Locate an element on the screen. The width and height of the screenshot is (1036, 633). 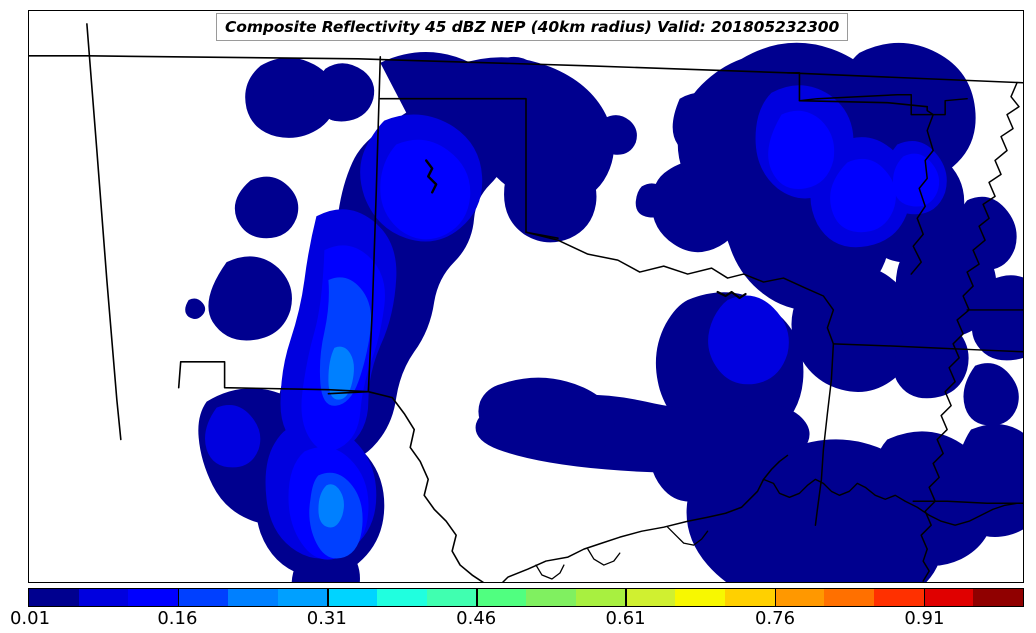
border-la-ms is located at coordinates (967, 502).